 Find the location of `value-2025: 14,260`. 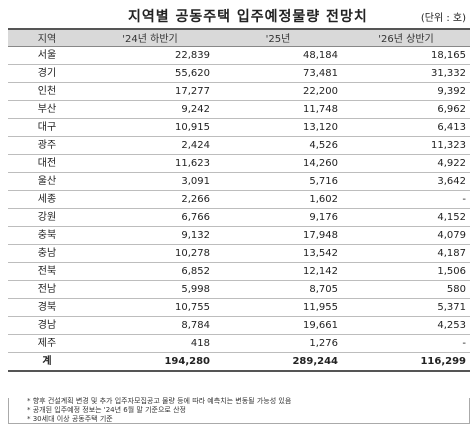

value-2025: 14,260 is located at coordinates (278, 163).